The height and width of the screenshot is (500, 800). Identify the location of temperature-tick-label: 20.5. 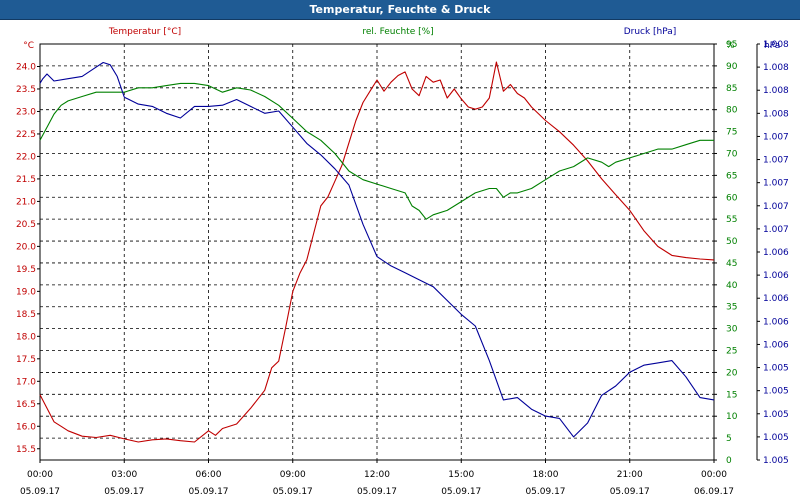
(26, 225).